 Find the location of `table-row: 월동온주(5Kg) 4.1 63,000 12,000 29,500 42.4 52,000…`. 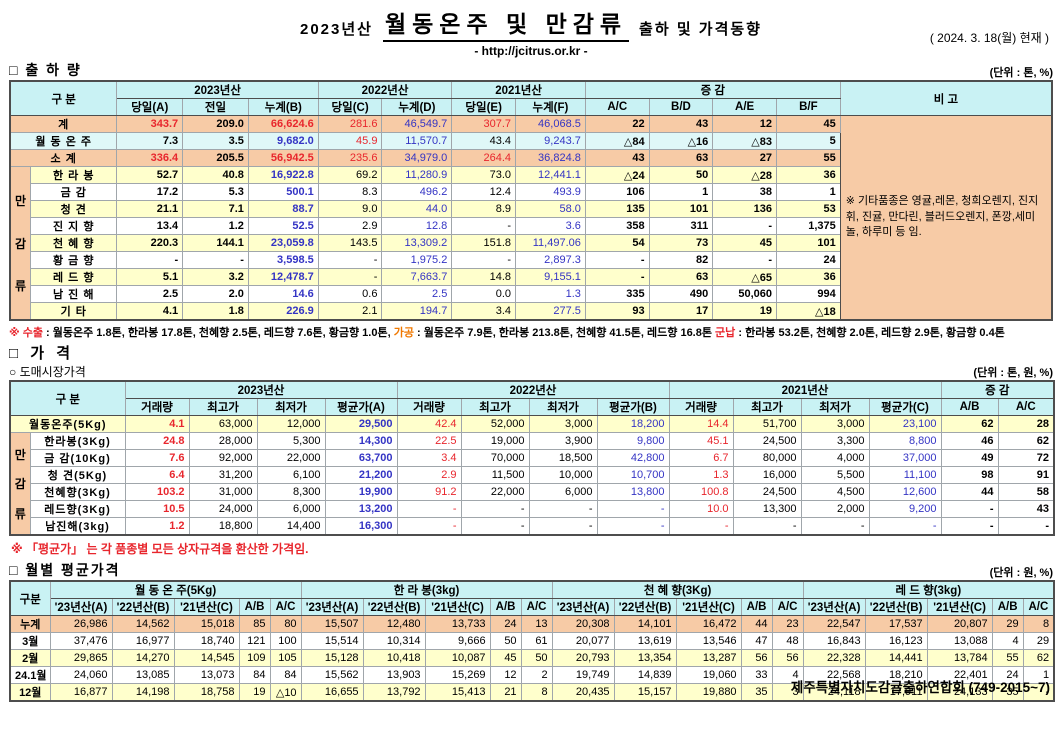

table-row: 월동온주(5Kg) 4.1 63,000 12,000 29,500 42.4 52,000… is located at coordinates (532, 424).